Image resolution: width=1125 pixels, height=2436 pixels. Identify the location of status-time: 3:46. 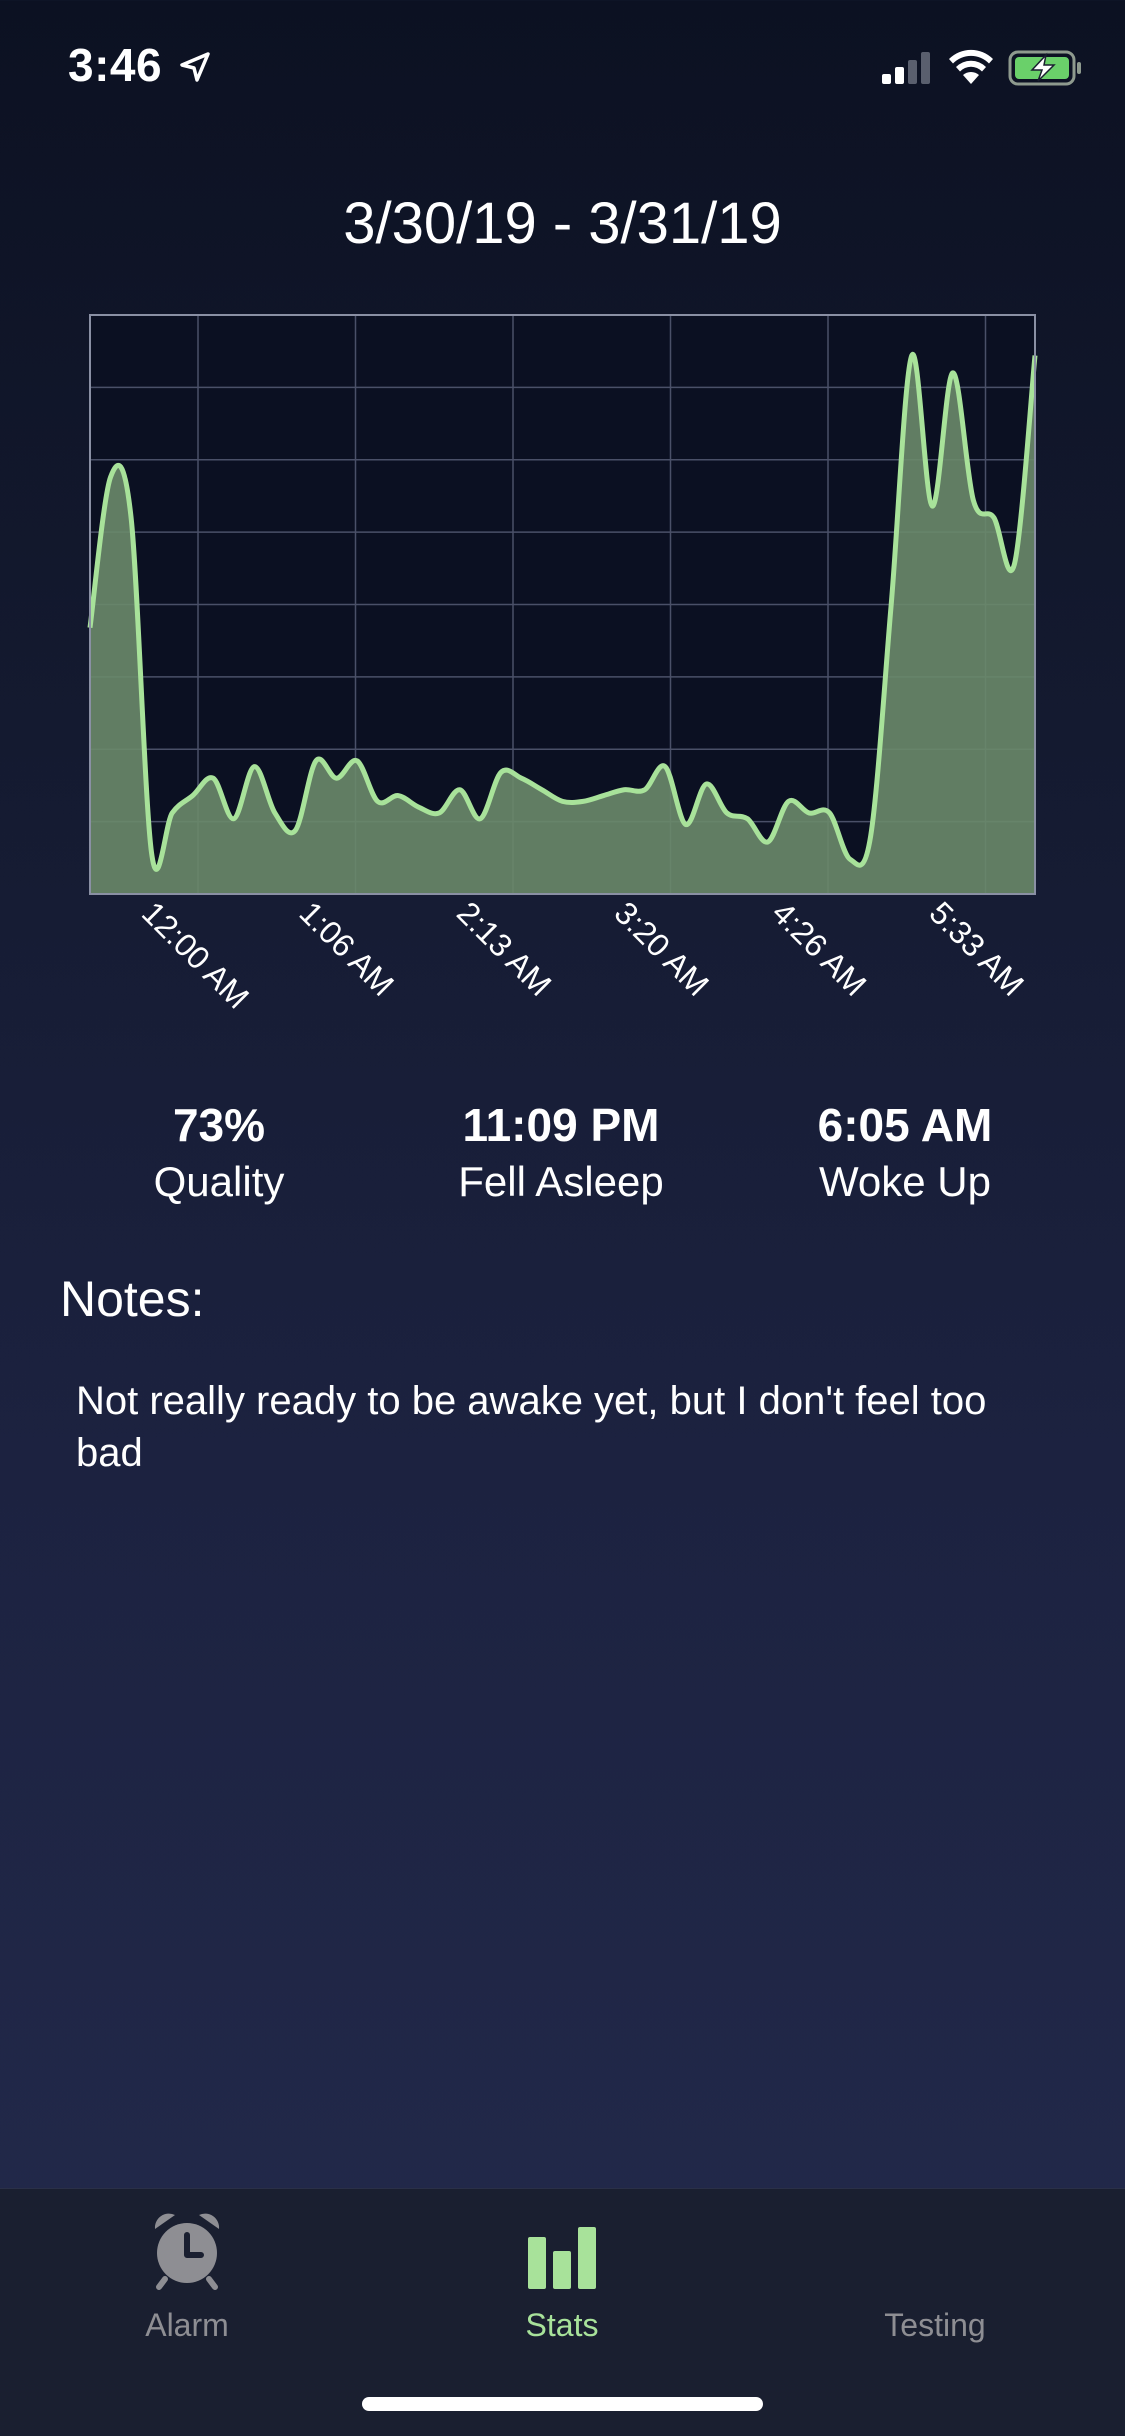
(115, 65).